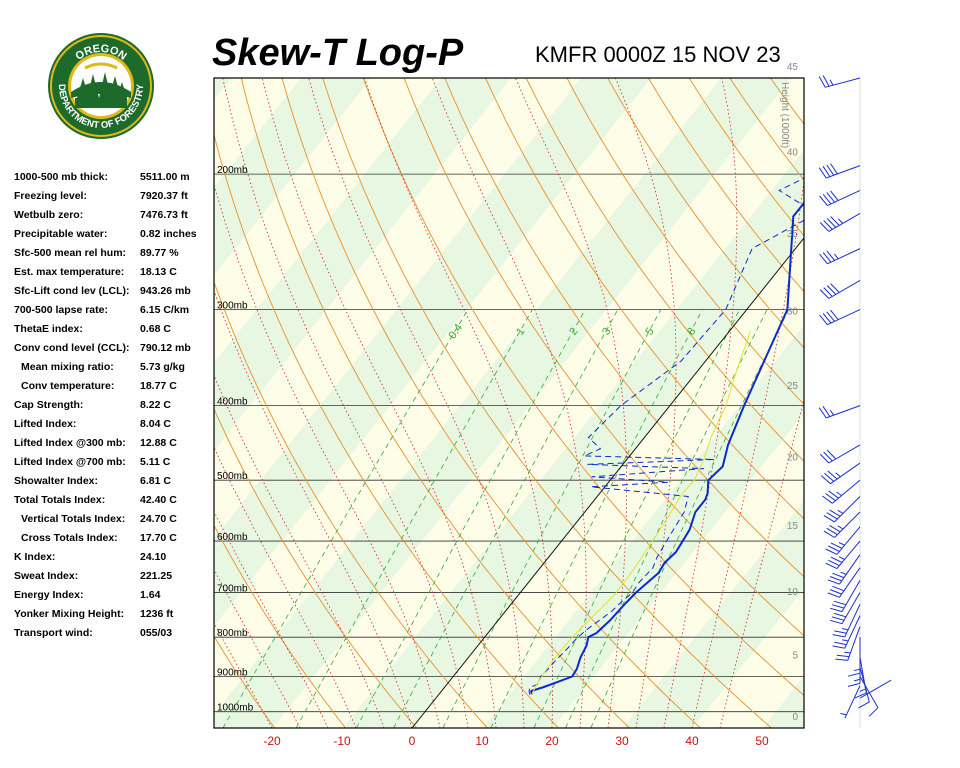 The image size is (960, 768). What do you see at coordinates (622, 741) in the screenshot?
I see `x-tick-label: 30` at bounding box center [622, 741].